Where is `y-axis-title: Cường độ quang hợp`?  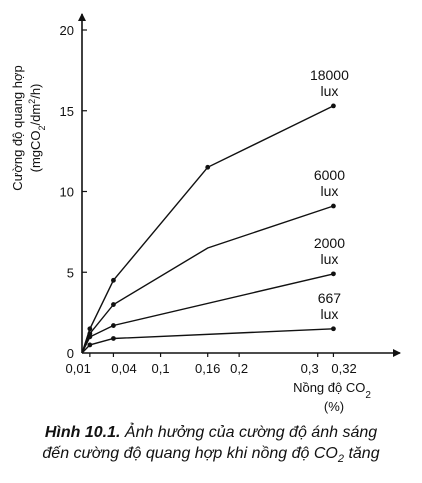 y-axis-title: Cường độ quang hợp is located at coordinates (17, 128).